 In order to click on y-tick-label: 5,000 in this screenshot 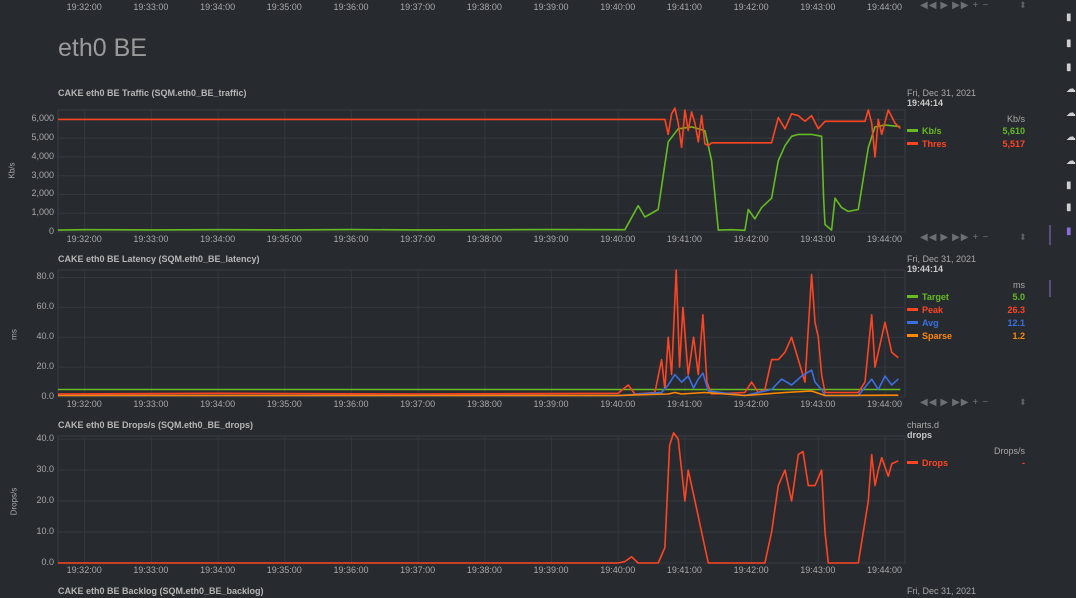, I will do `click(42, 137)`.